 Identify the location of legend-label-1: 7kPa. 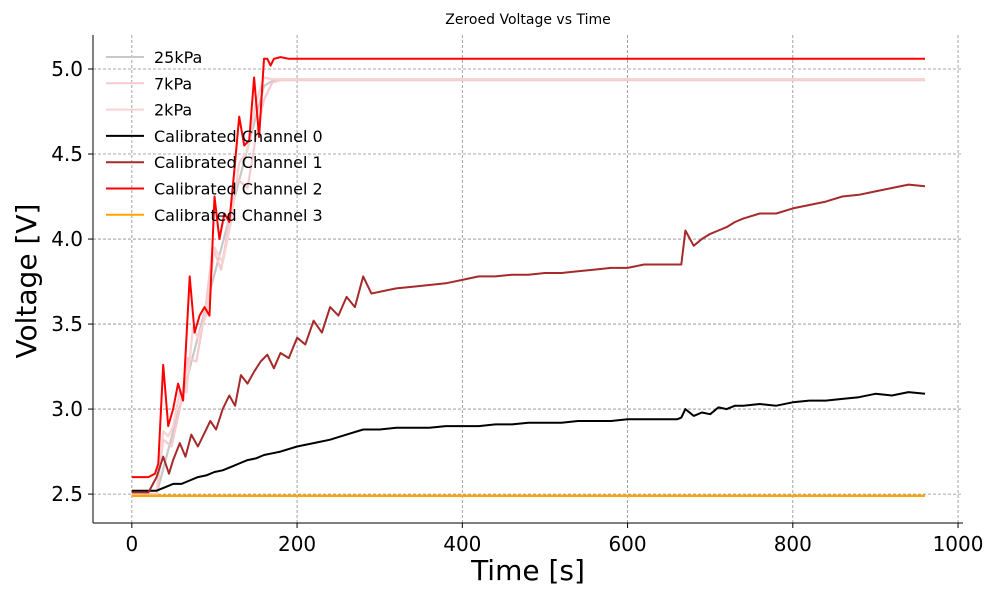
(173, 83).